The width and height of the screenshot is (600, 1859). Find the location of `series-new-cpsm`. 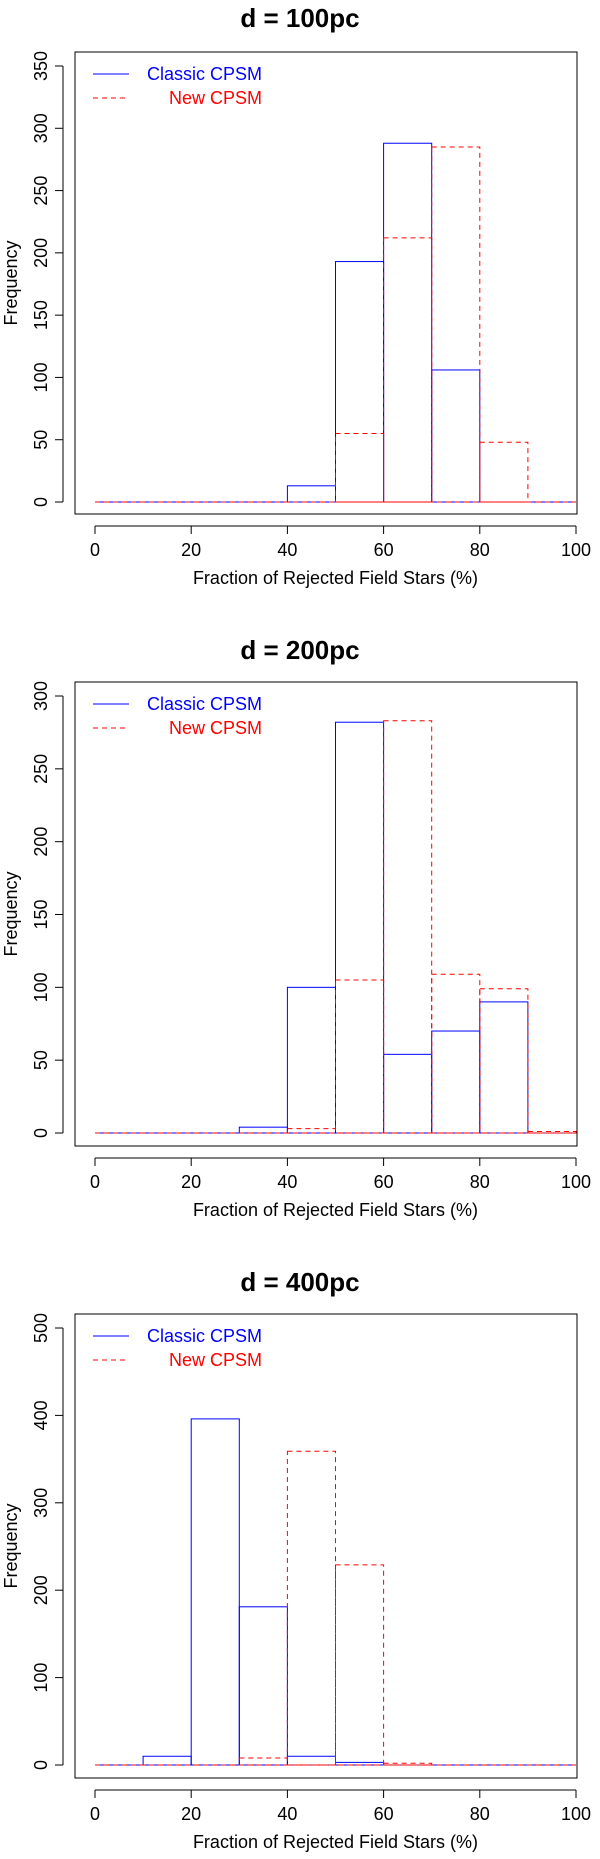

series-new-cpsm is located at coordinates (335, 1608).